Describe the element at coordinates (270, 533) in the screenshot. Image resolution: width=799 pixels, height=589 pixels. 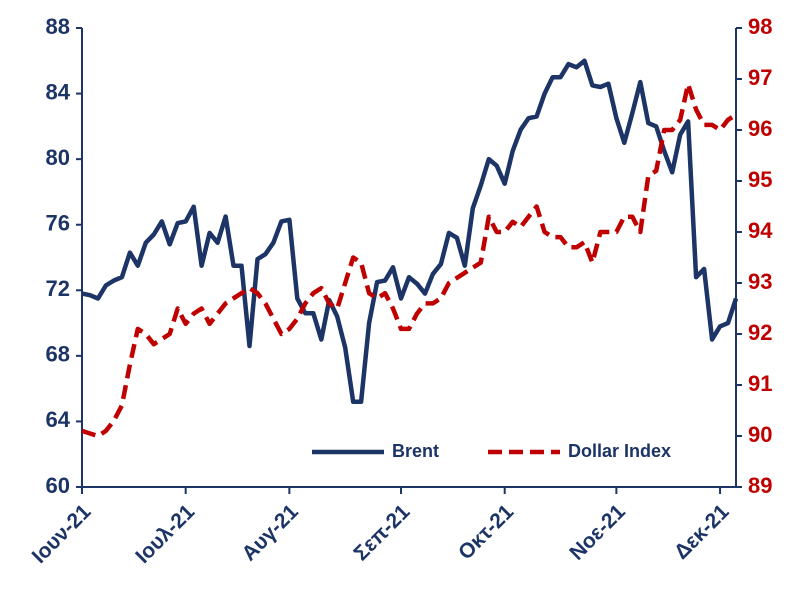
I see `x-tick-label: Αυγ-21` at that location.